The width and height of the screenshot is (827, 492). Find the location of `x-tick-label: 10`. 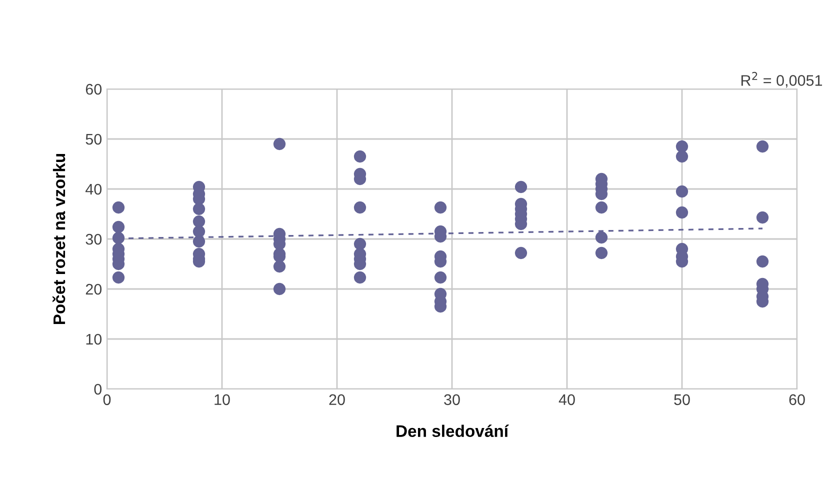

x-tick-label: 10 is located at coordinates (222, 400).